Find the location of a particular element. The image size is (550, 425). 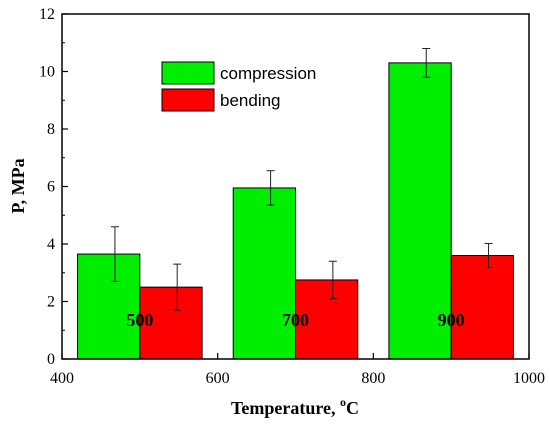

y-tick-label-10: 10 is located at coordinates (47, 72).